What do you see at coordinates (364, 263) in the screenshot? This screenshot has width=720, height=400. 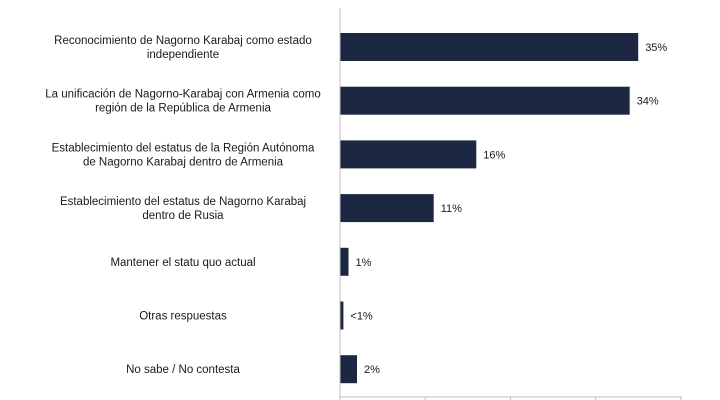 I see `value-label-5: 1%` at bounding box center [364, 263].